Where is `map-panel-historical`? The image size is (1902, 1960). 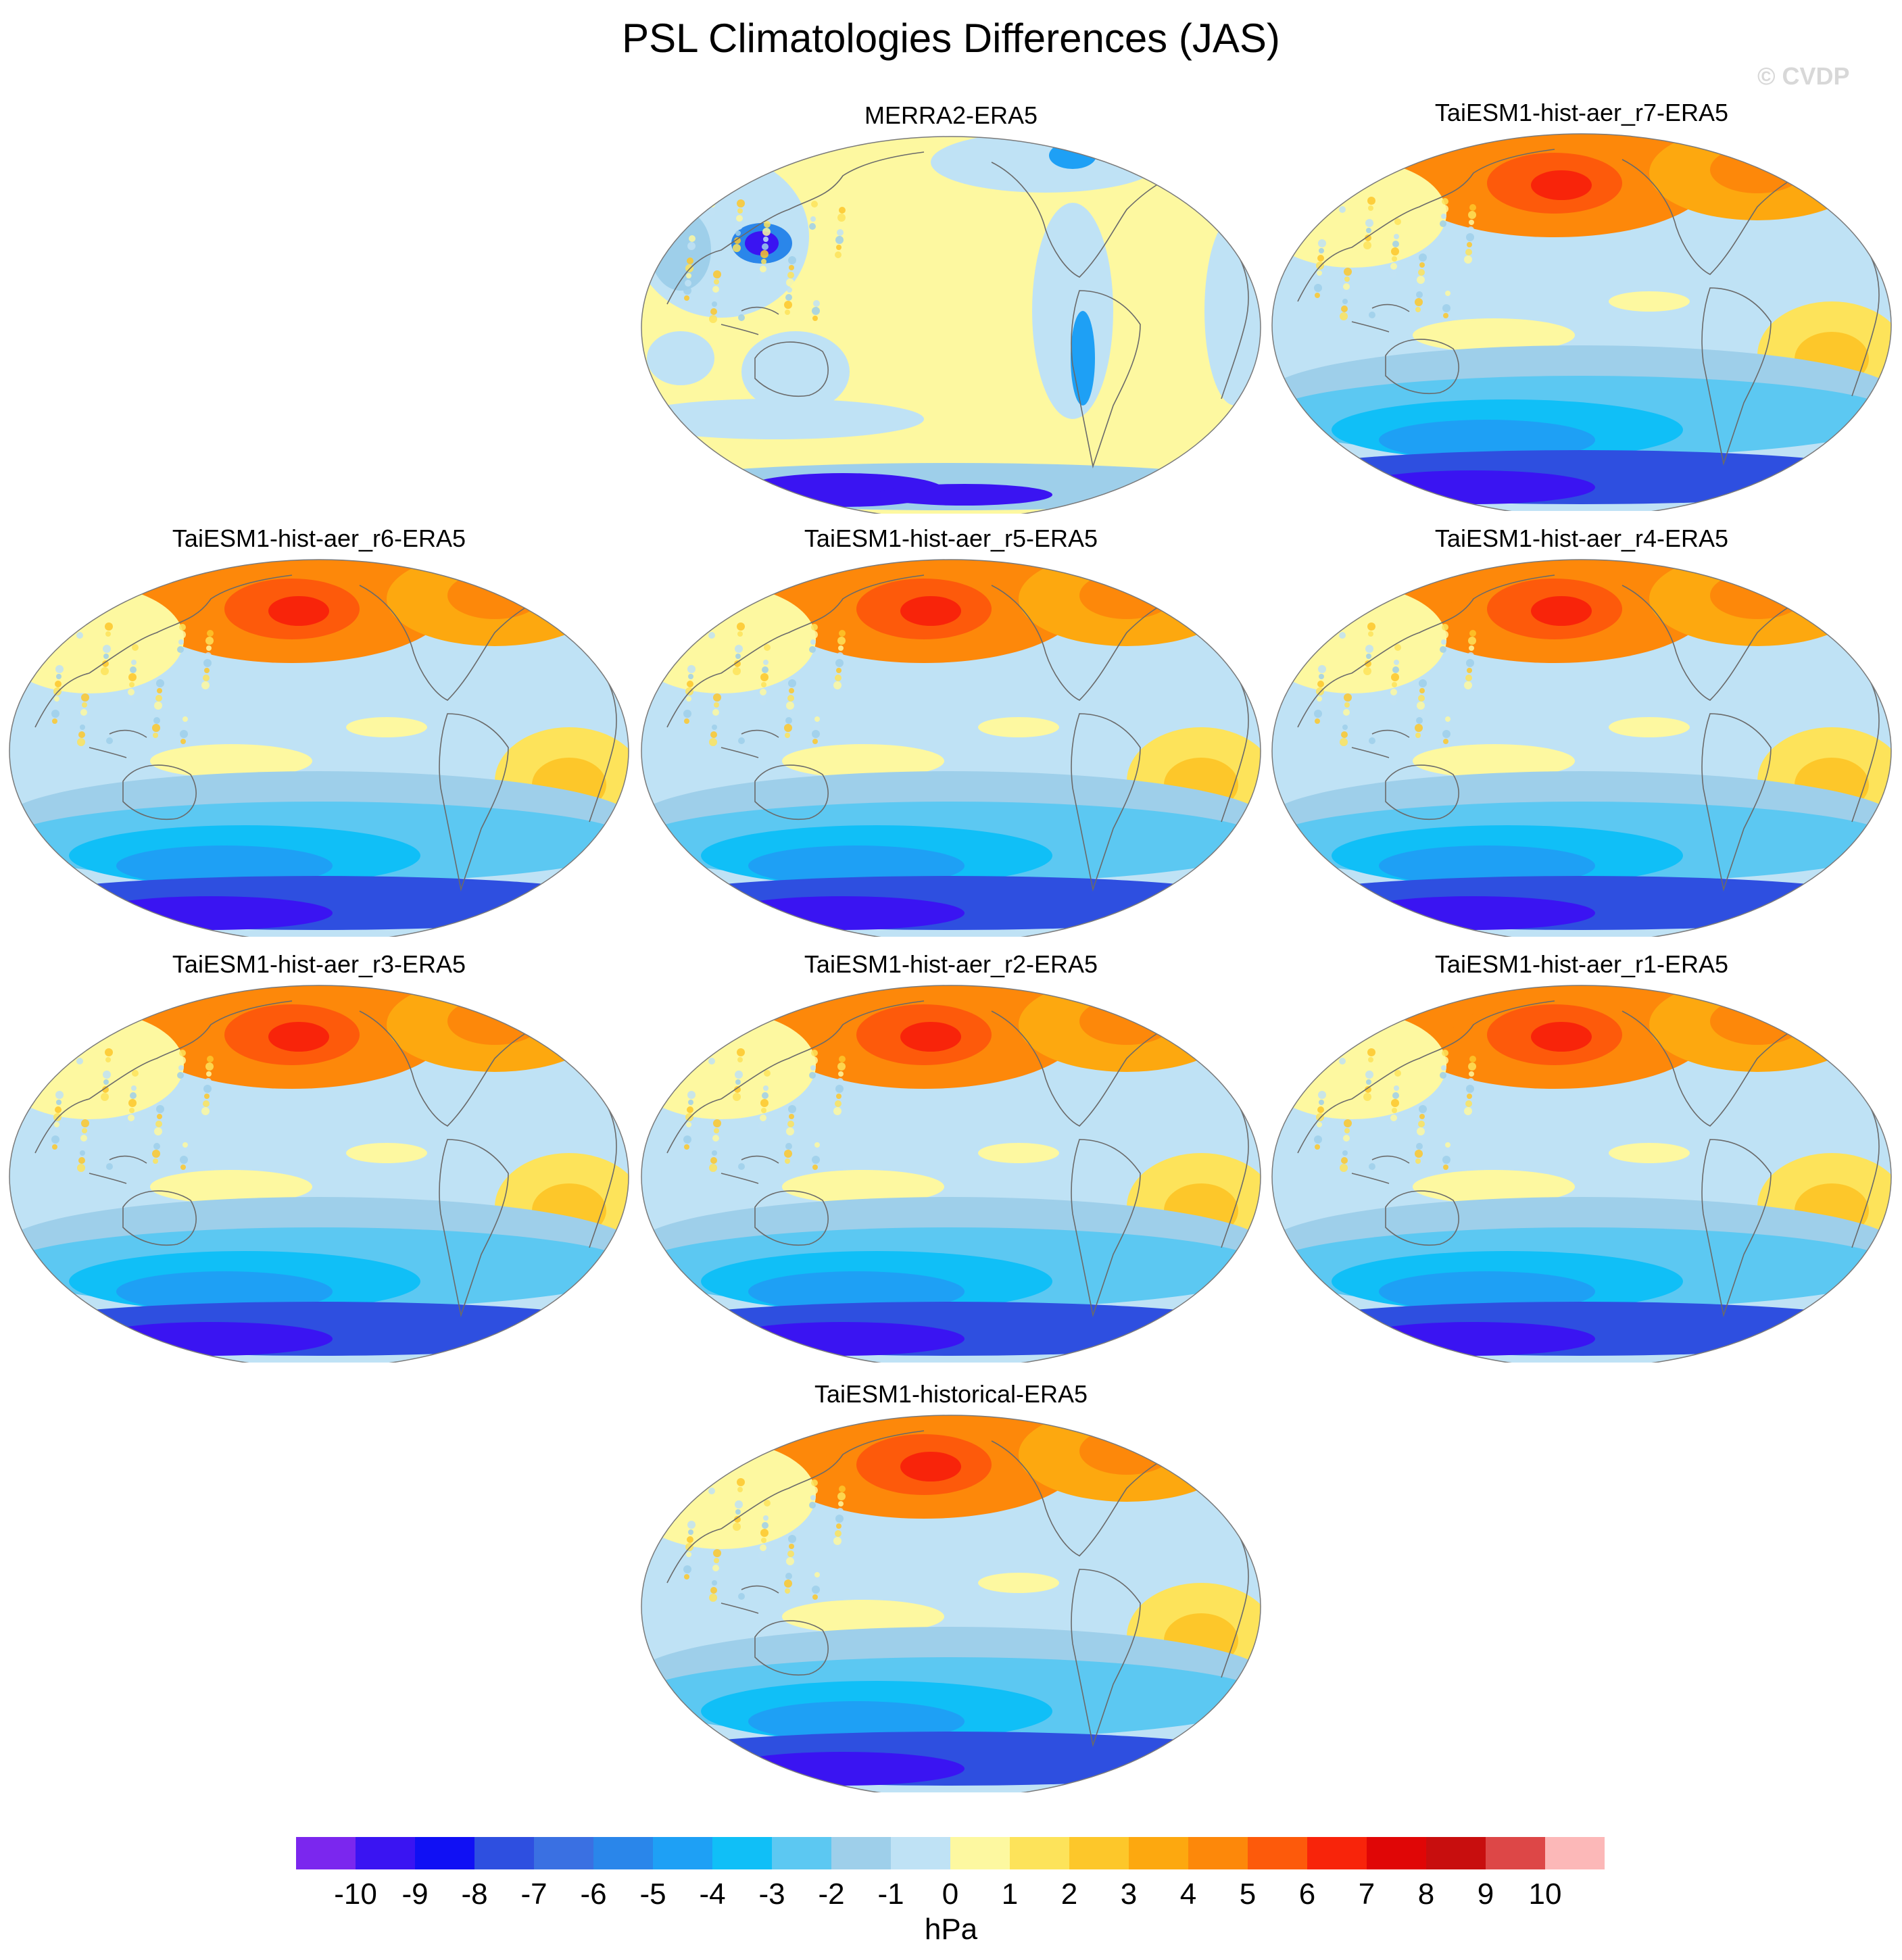 map-panel-historical is located at coordinates (951, 1603).